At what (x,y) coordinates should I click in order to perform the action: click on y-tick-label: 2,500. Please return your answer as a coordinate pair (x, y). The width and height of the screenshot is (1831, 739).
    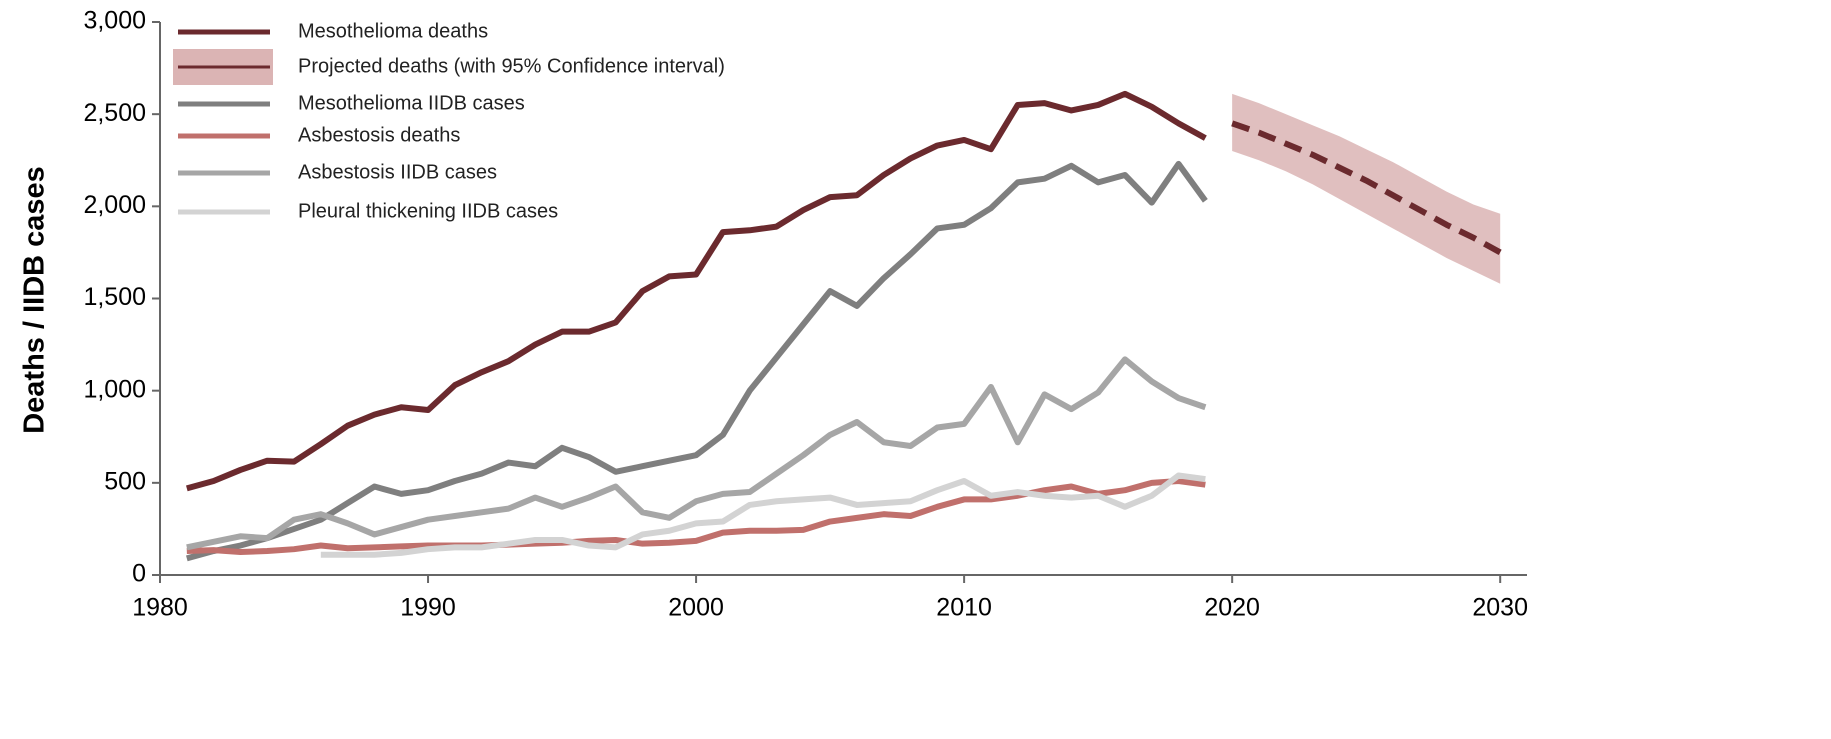
    Looking at the image, I should click on (114, 113).